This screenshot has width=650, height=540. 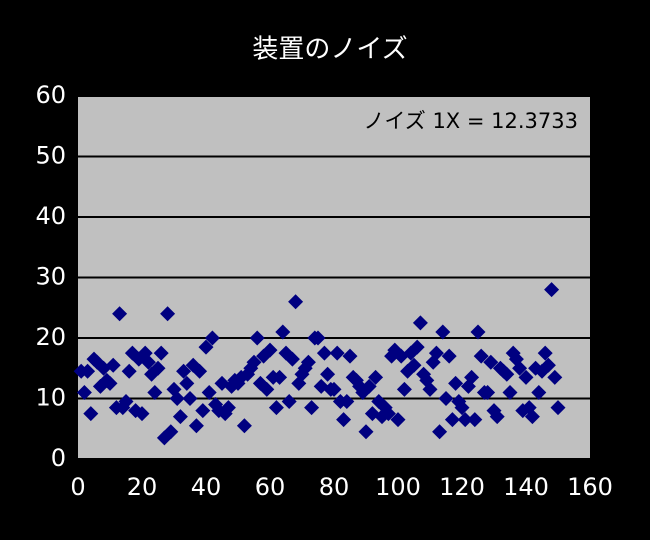 What do you see at coordinates (50, 216) in the screenshot?
I see `y-tick-label: 40` at bounding box center [50, 216].